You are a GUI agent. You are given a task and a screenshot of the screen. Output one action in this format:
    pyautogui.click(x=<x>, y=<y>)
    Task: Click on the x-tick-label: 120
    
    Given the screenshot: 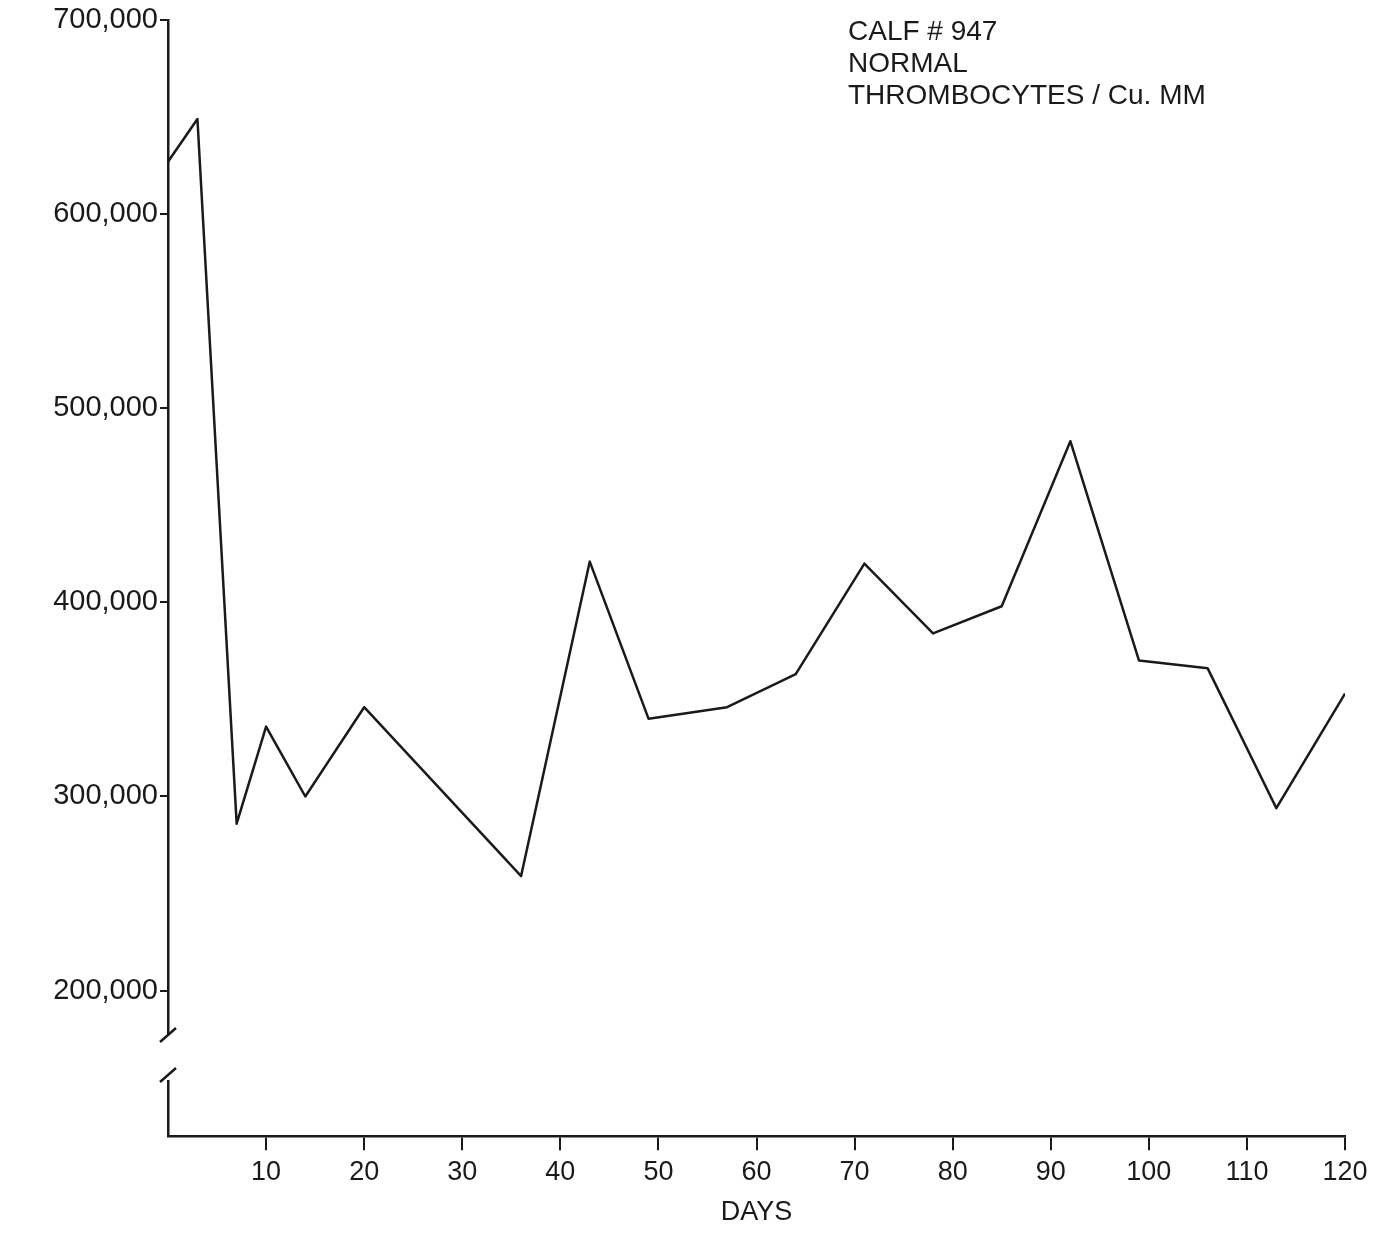 What is the action you would take?
    pyautogui.click(x=1345, y=1170)
    